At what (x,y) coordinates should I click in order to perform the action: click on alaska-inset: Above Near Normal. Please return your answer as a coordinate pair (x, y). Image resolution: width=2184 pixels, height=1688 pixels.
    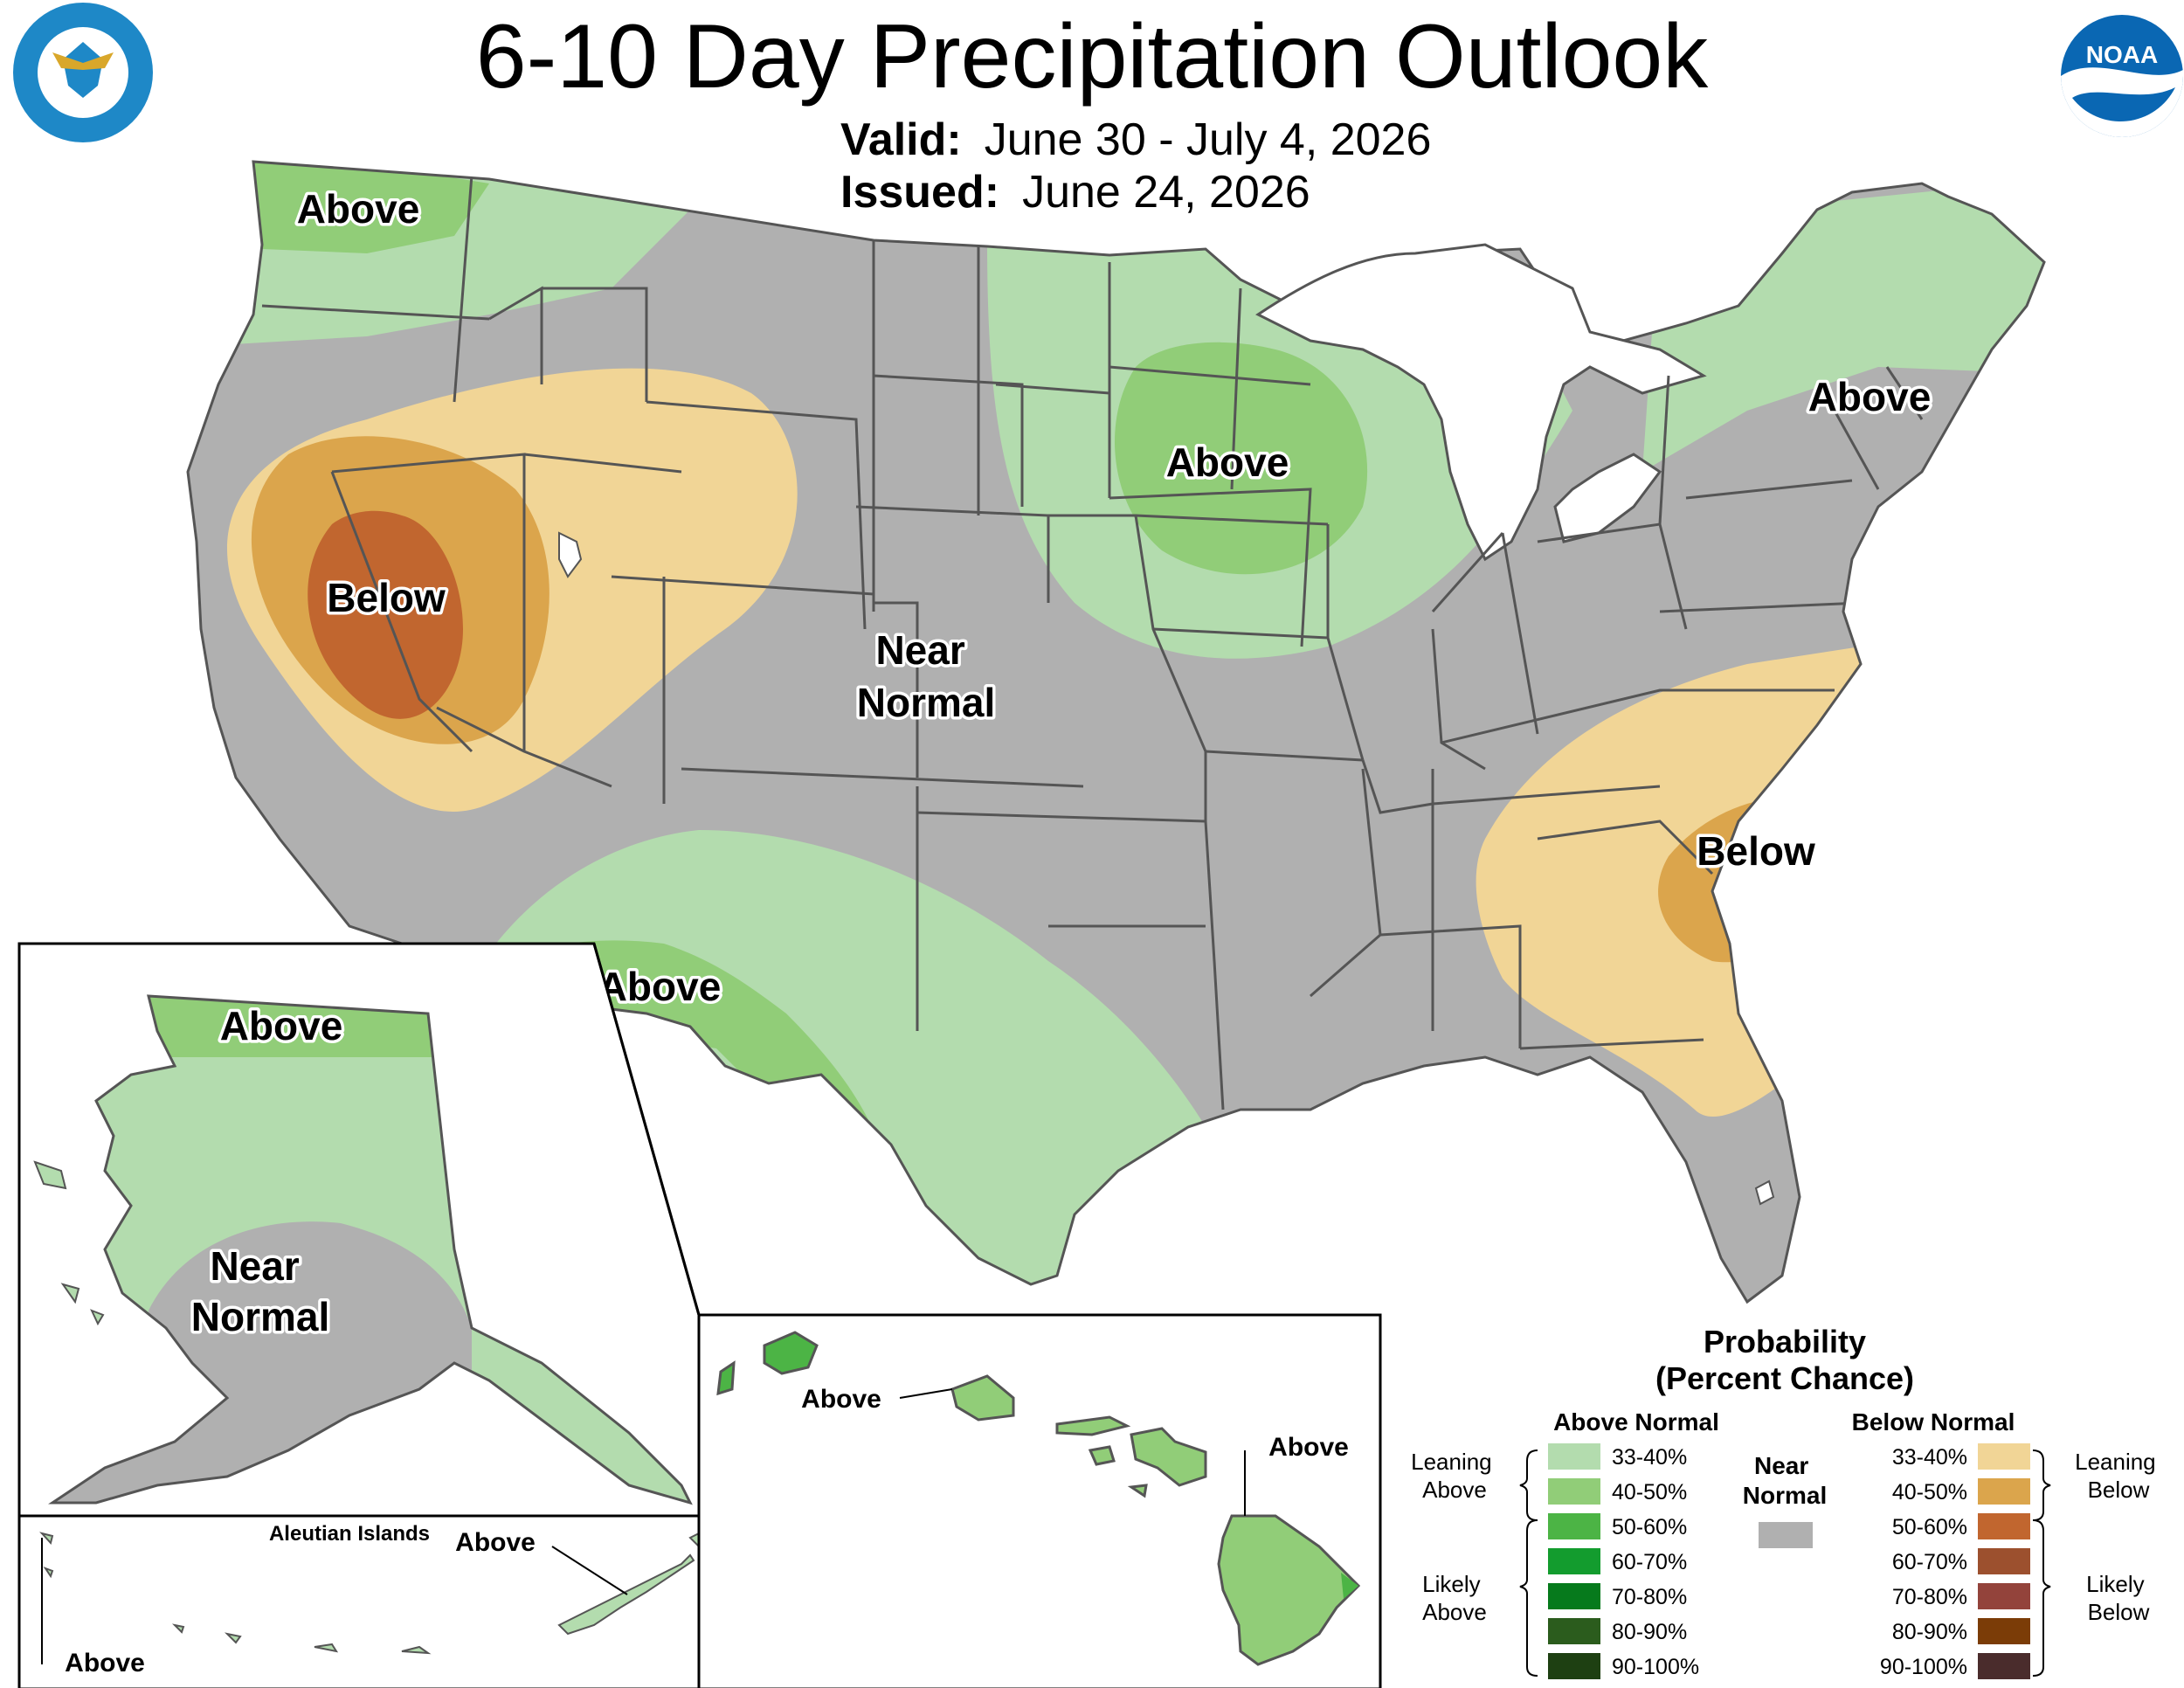
    Looking at the image, I should click on (359, 1230).